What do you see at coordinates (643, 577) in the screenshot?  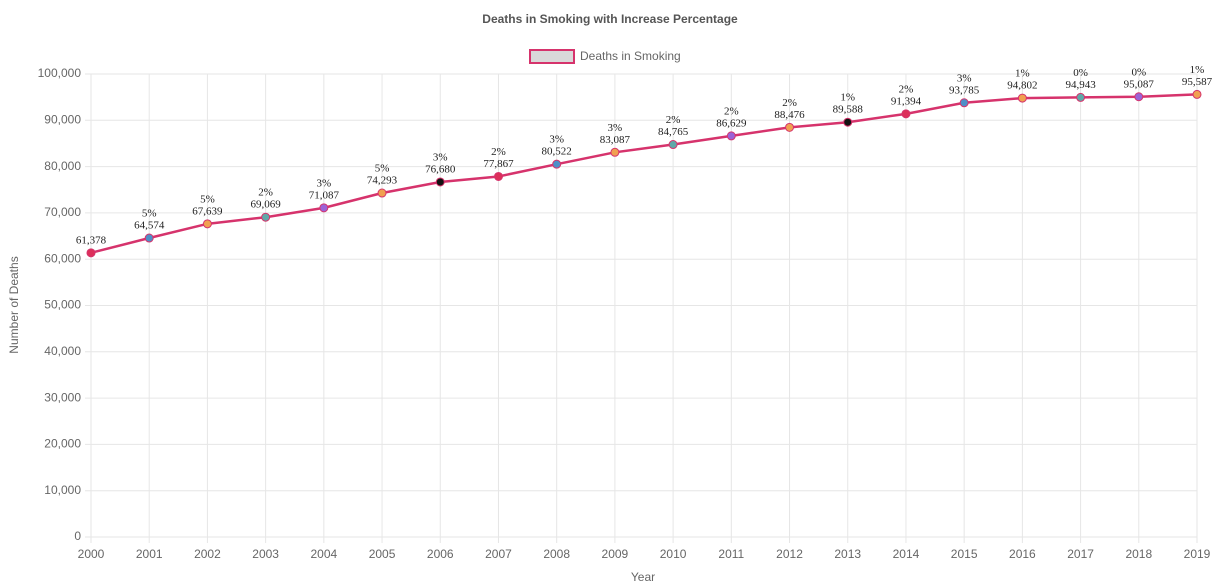 I see `x-axis-title: Year` at bounding box center [643, 577].